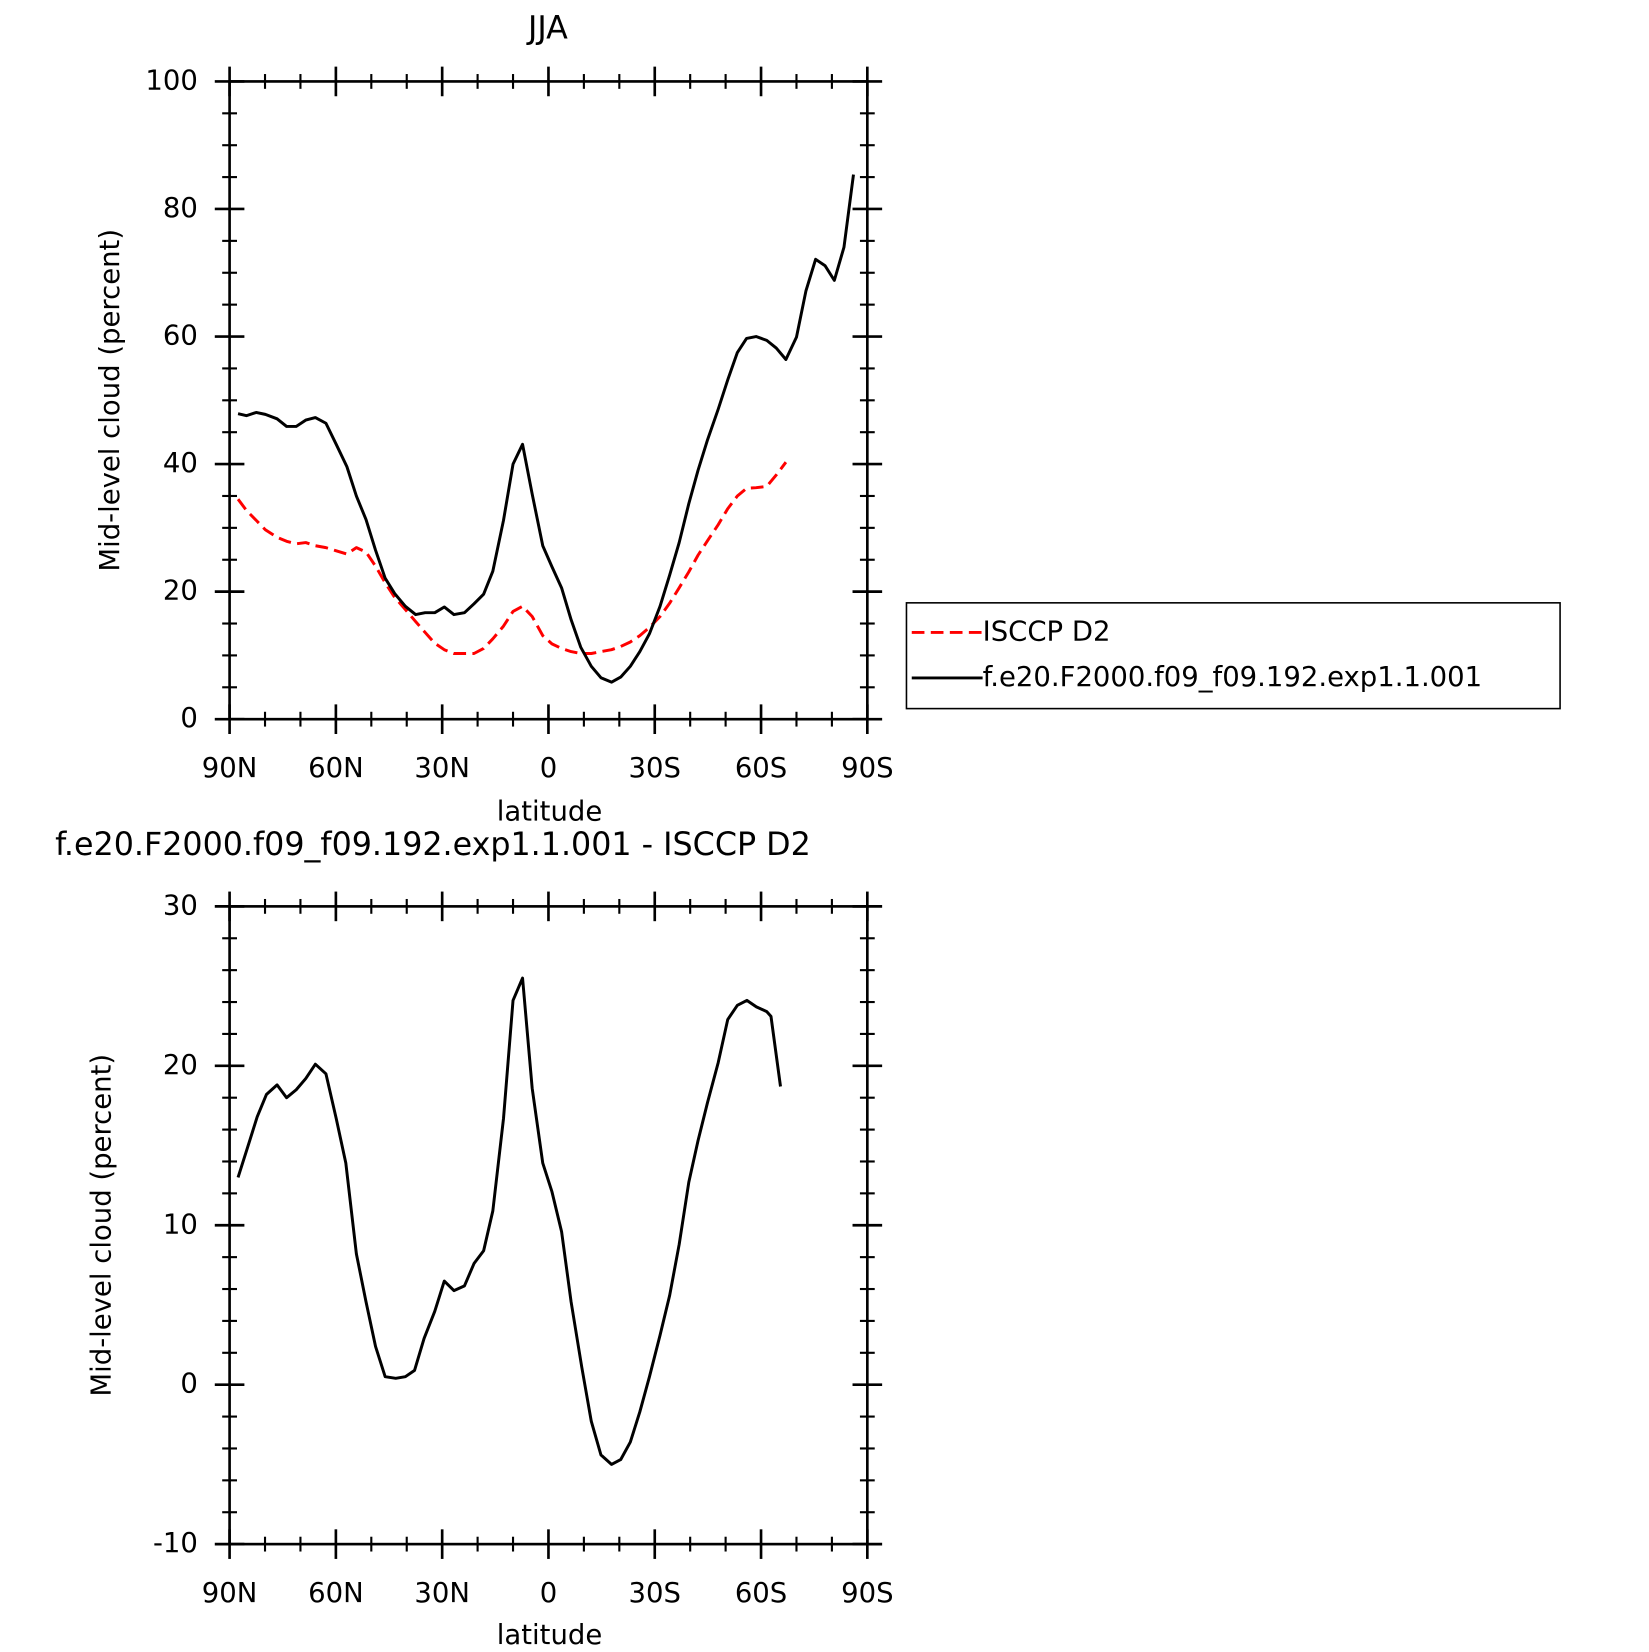 The width and height of the screenshot is (1649, 1652). Describe the element at coordinates (180, 1224) in the screenshot. I see `y-tick-label: 10` at that location.